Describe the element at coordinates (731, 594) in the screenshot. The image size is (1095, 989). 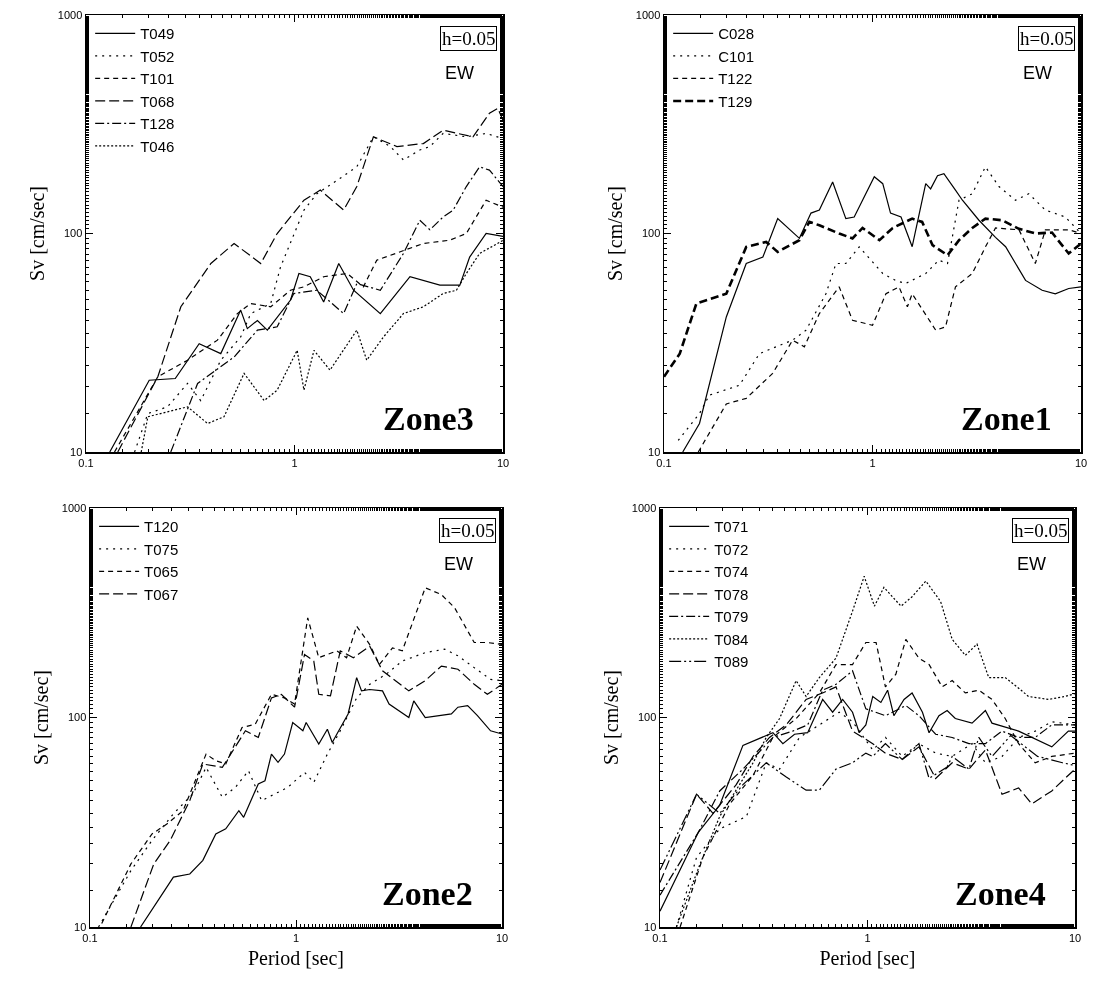
I see `legend-label: T078` at that location.